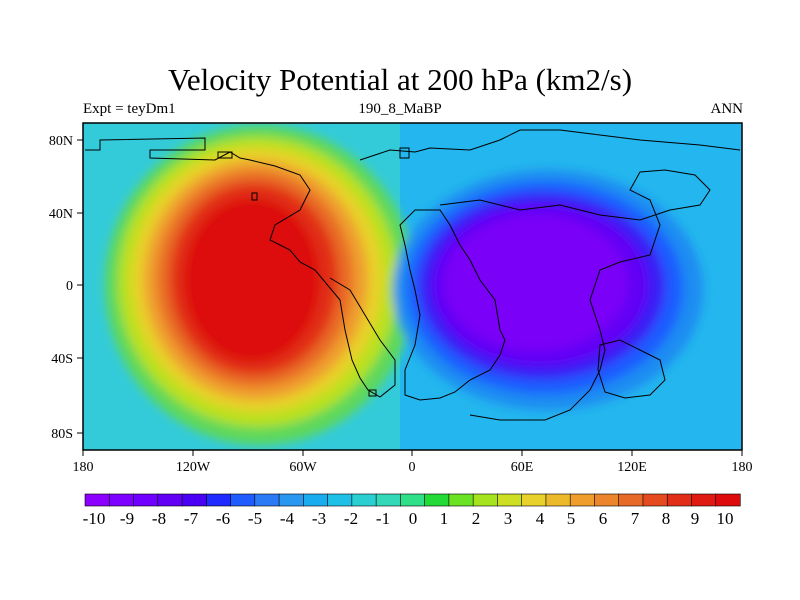  Describe the element at coordinates (61, 288) in the screenshot. I see `y-axis-labels: 80N 40N 0 40S 80S` at that location.